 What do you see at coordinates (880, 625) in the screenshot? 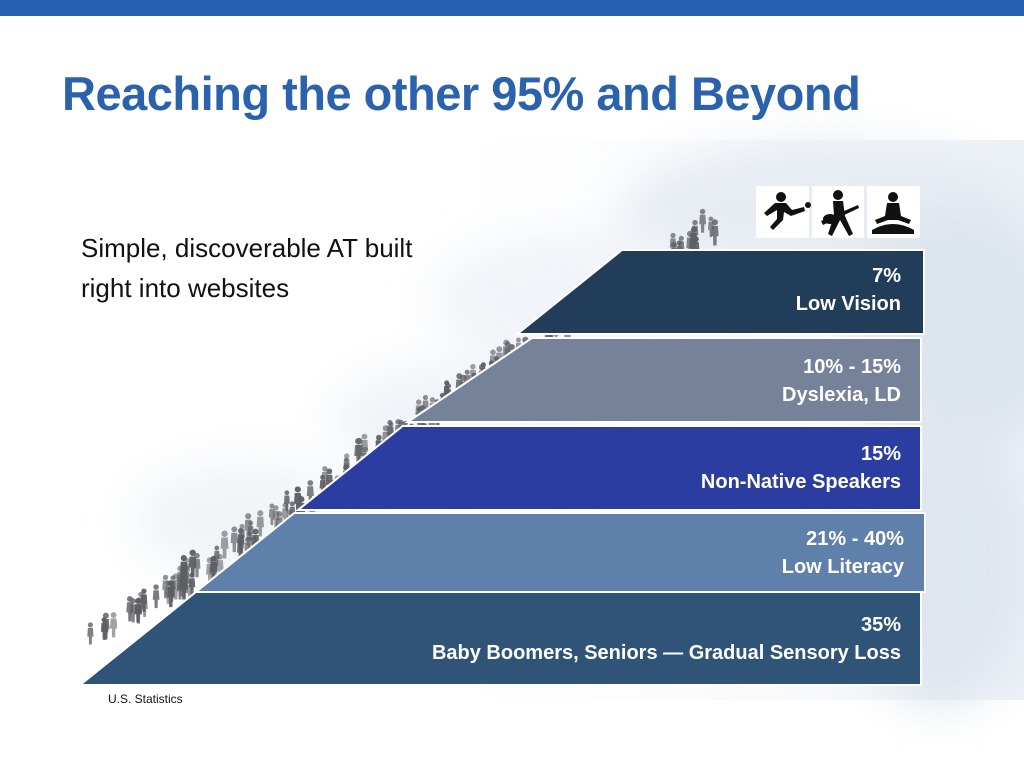
I see `tier-percent: 35%` at bounding box center [880, 625].